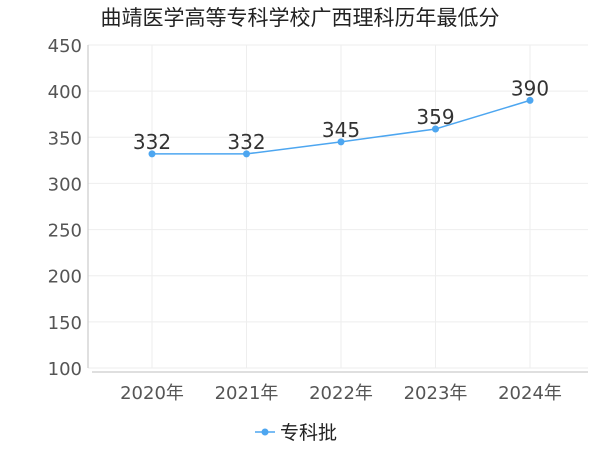  What do you see at coordinates (152, 393) in the screenshot?
I see `x-tick-label: 2020年` at bounding box center [152, 393].